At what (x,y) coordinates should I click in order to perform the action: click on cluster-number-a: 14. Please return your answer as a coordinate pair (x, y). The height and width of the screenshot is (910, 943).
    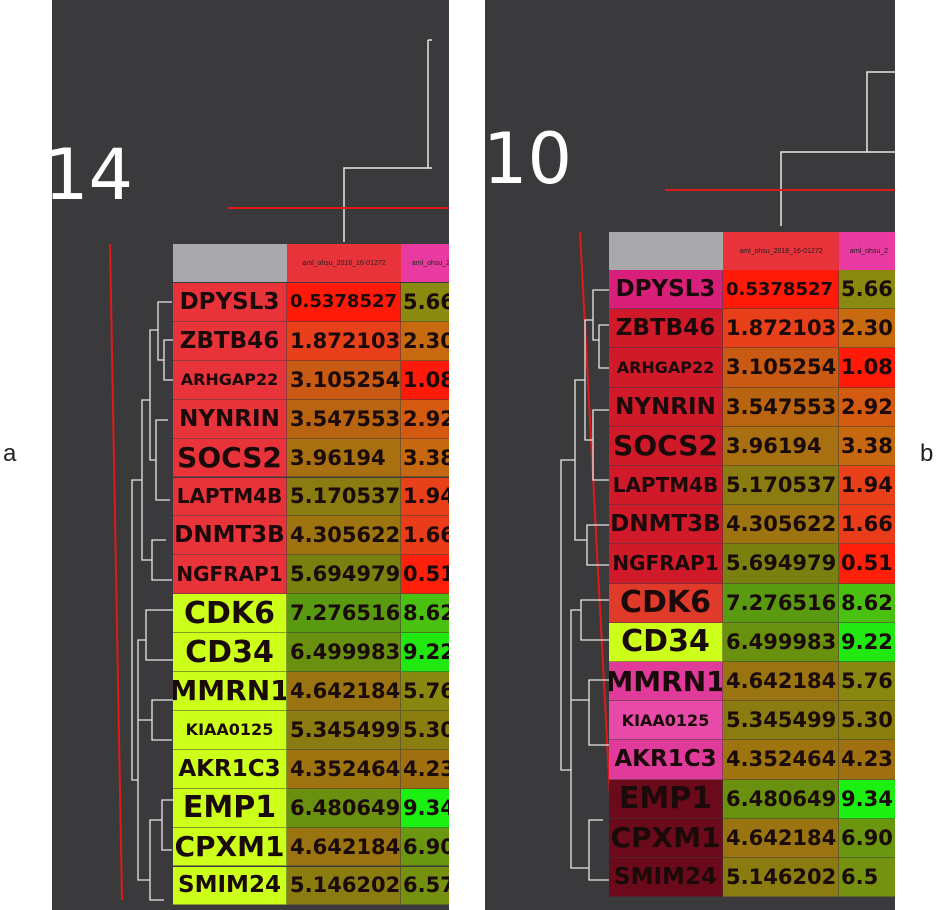
    Looking at the image, I should click on (93, 175).